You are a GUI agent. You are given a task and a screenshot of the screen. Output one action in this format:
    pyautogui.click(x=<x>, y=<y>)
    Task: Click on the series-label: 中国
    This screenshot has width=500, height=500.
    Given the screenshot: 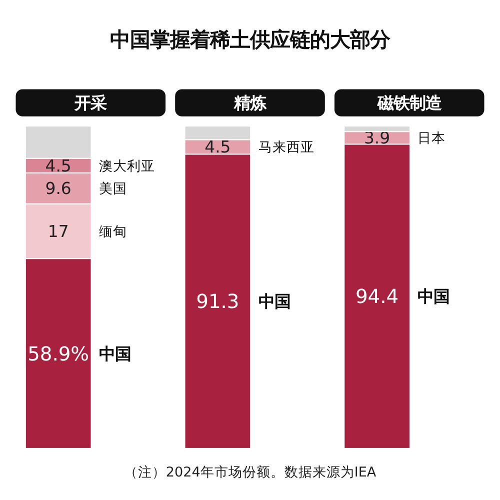 What is the action you would take?
    pyautogui.click(x=114, y=354)
    